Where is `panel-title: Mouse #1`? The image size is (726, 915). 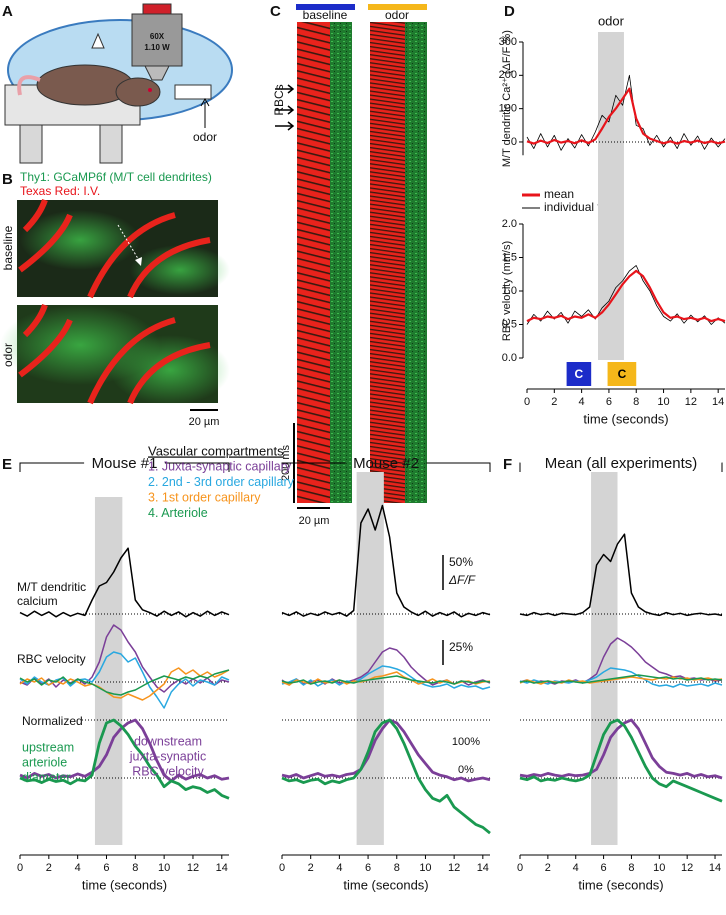 panel-title: Mouse #1 is located at coordinates (125, 463).